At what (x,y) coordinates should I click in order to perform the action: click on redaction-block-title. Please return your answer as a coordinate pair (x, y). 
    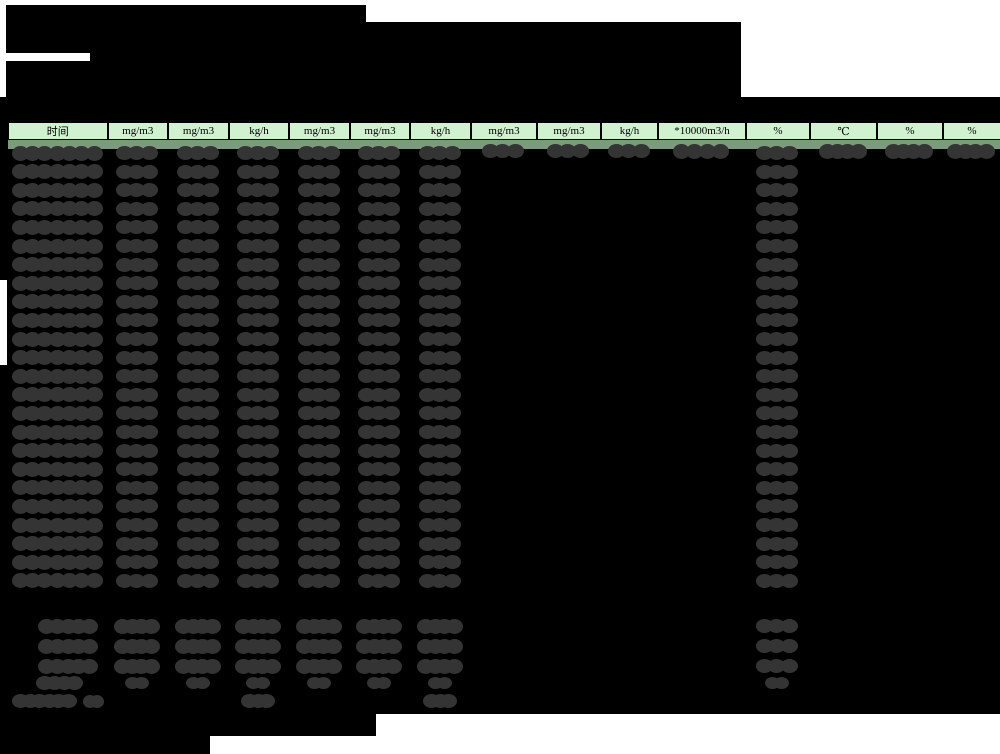
    Looking at the image, I should click on (186, 13).